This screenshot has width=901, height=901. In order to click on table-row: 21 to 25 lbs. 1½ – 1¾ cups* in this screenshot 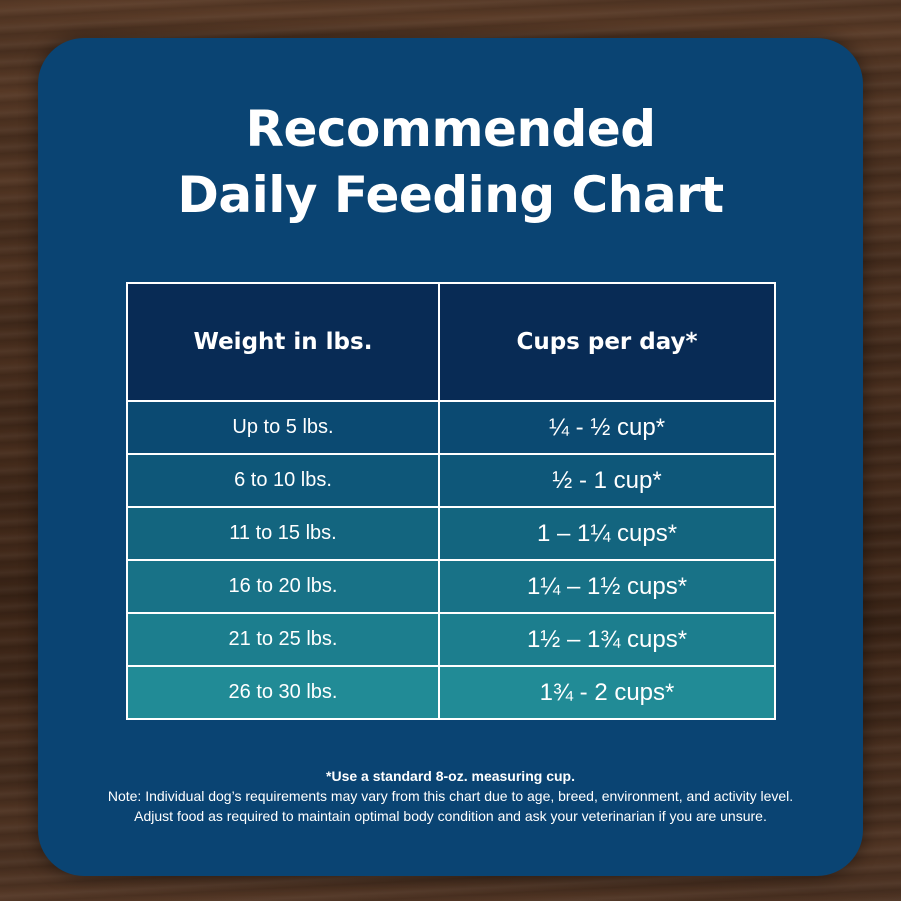, I will do `click(451, 639)`.